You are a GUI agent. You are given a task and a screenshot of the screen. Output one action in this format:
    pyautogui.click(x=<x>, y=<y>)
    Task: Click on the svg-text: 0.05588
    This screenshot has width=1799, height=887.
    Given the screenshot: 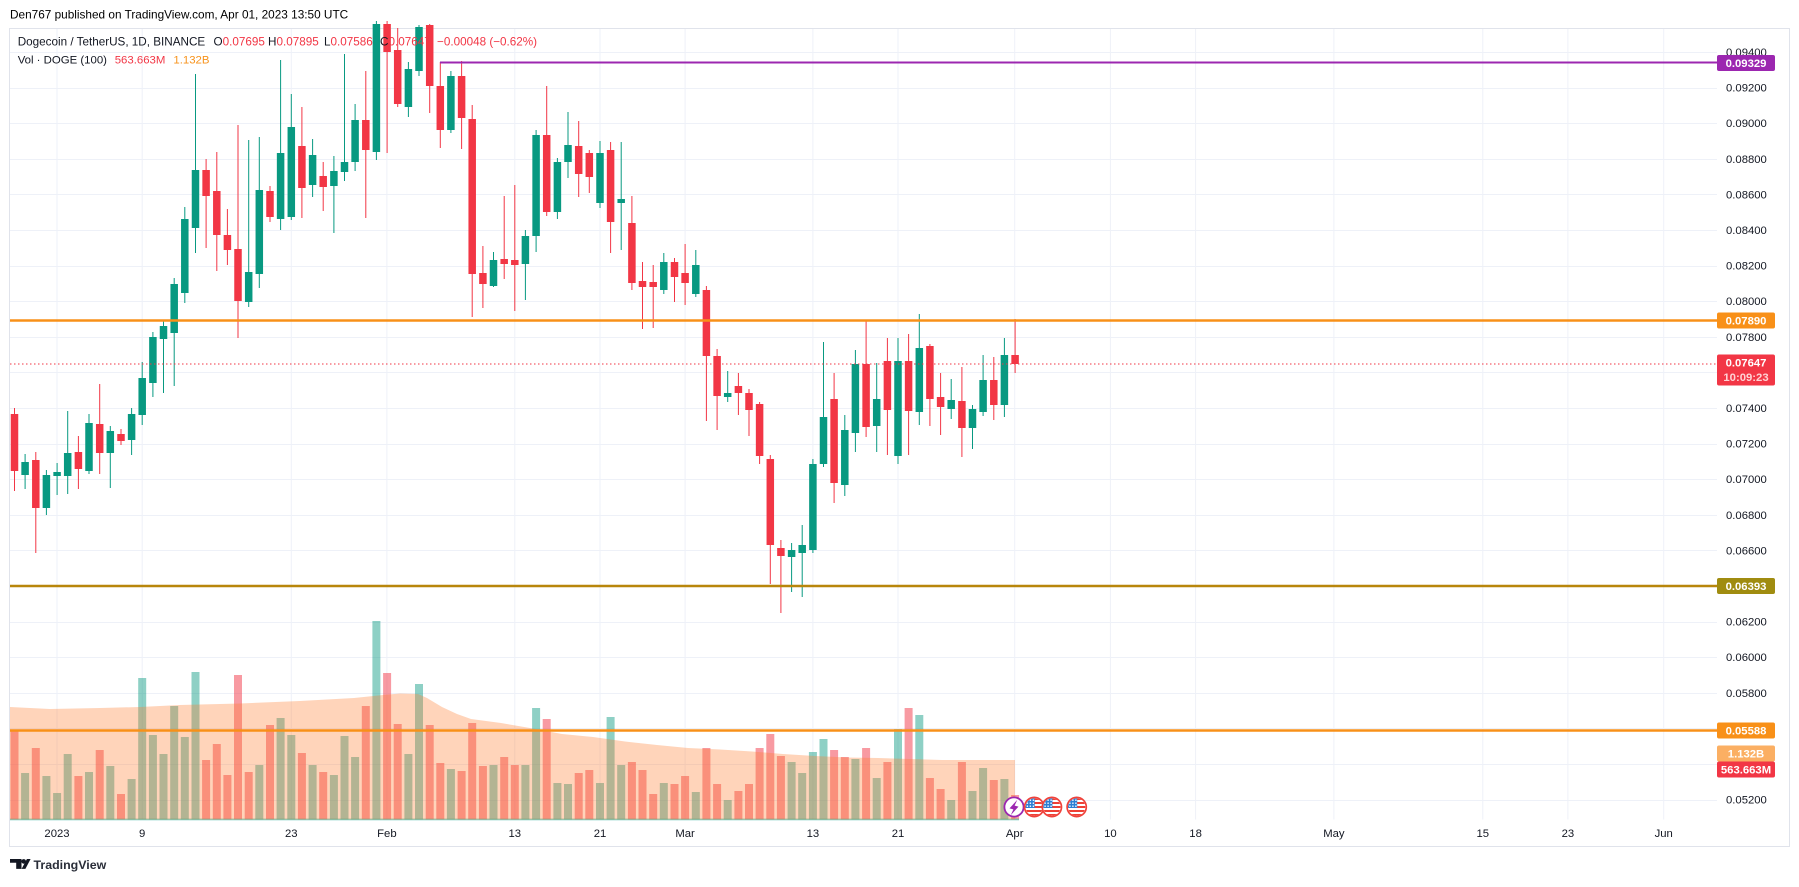 What is the action you would take?
    pyautogui.click(x=1746, y=732)
    